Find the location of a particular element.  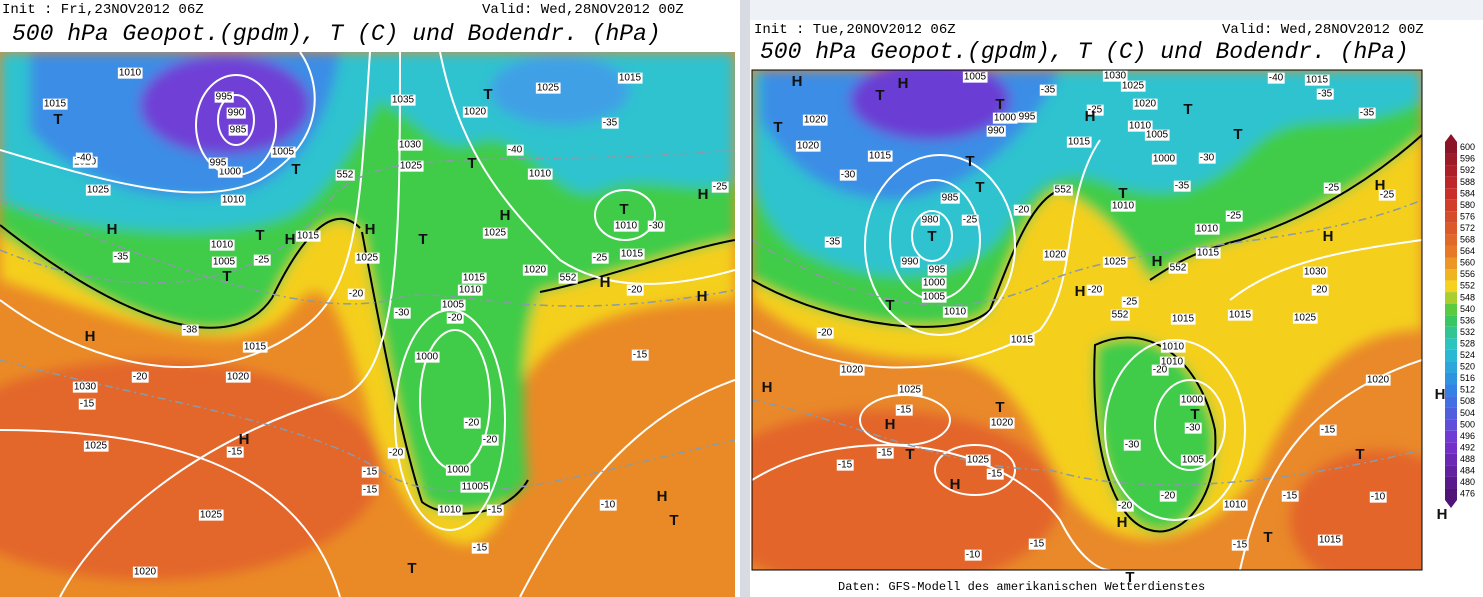

legend-arrow is located at coordinates (1451, 504).